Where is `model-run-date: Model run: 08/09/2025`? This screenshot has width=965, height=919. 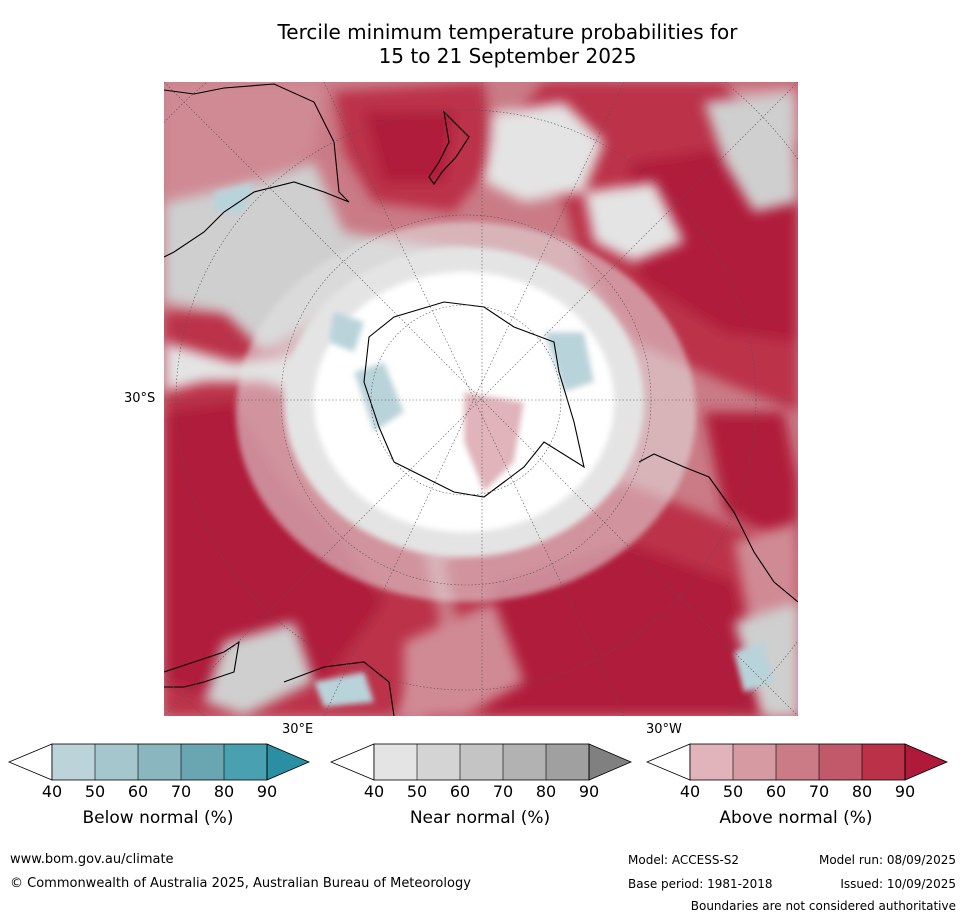 model-run-date: Model run: 08/09/2025 is located at coordinates (887, 860).